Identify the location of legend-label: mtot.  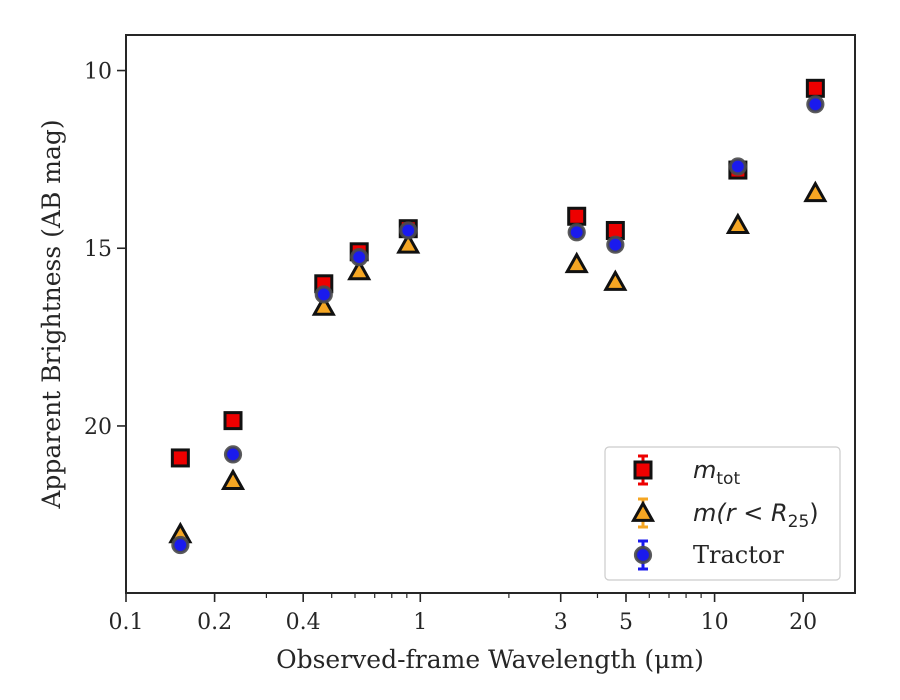
(716, 472).